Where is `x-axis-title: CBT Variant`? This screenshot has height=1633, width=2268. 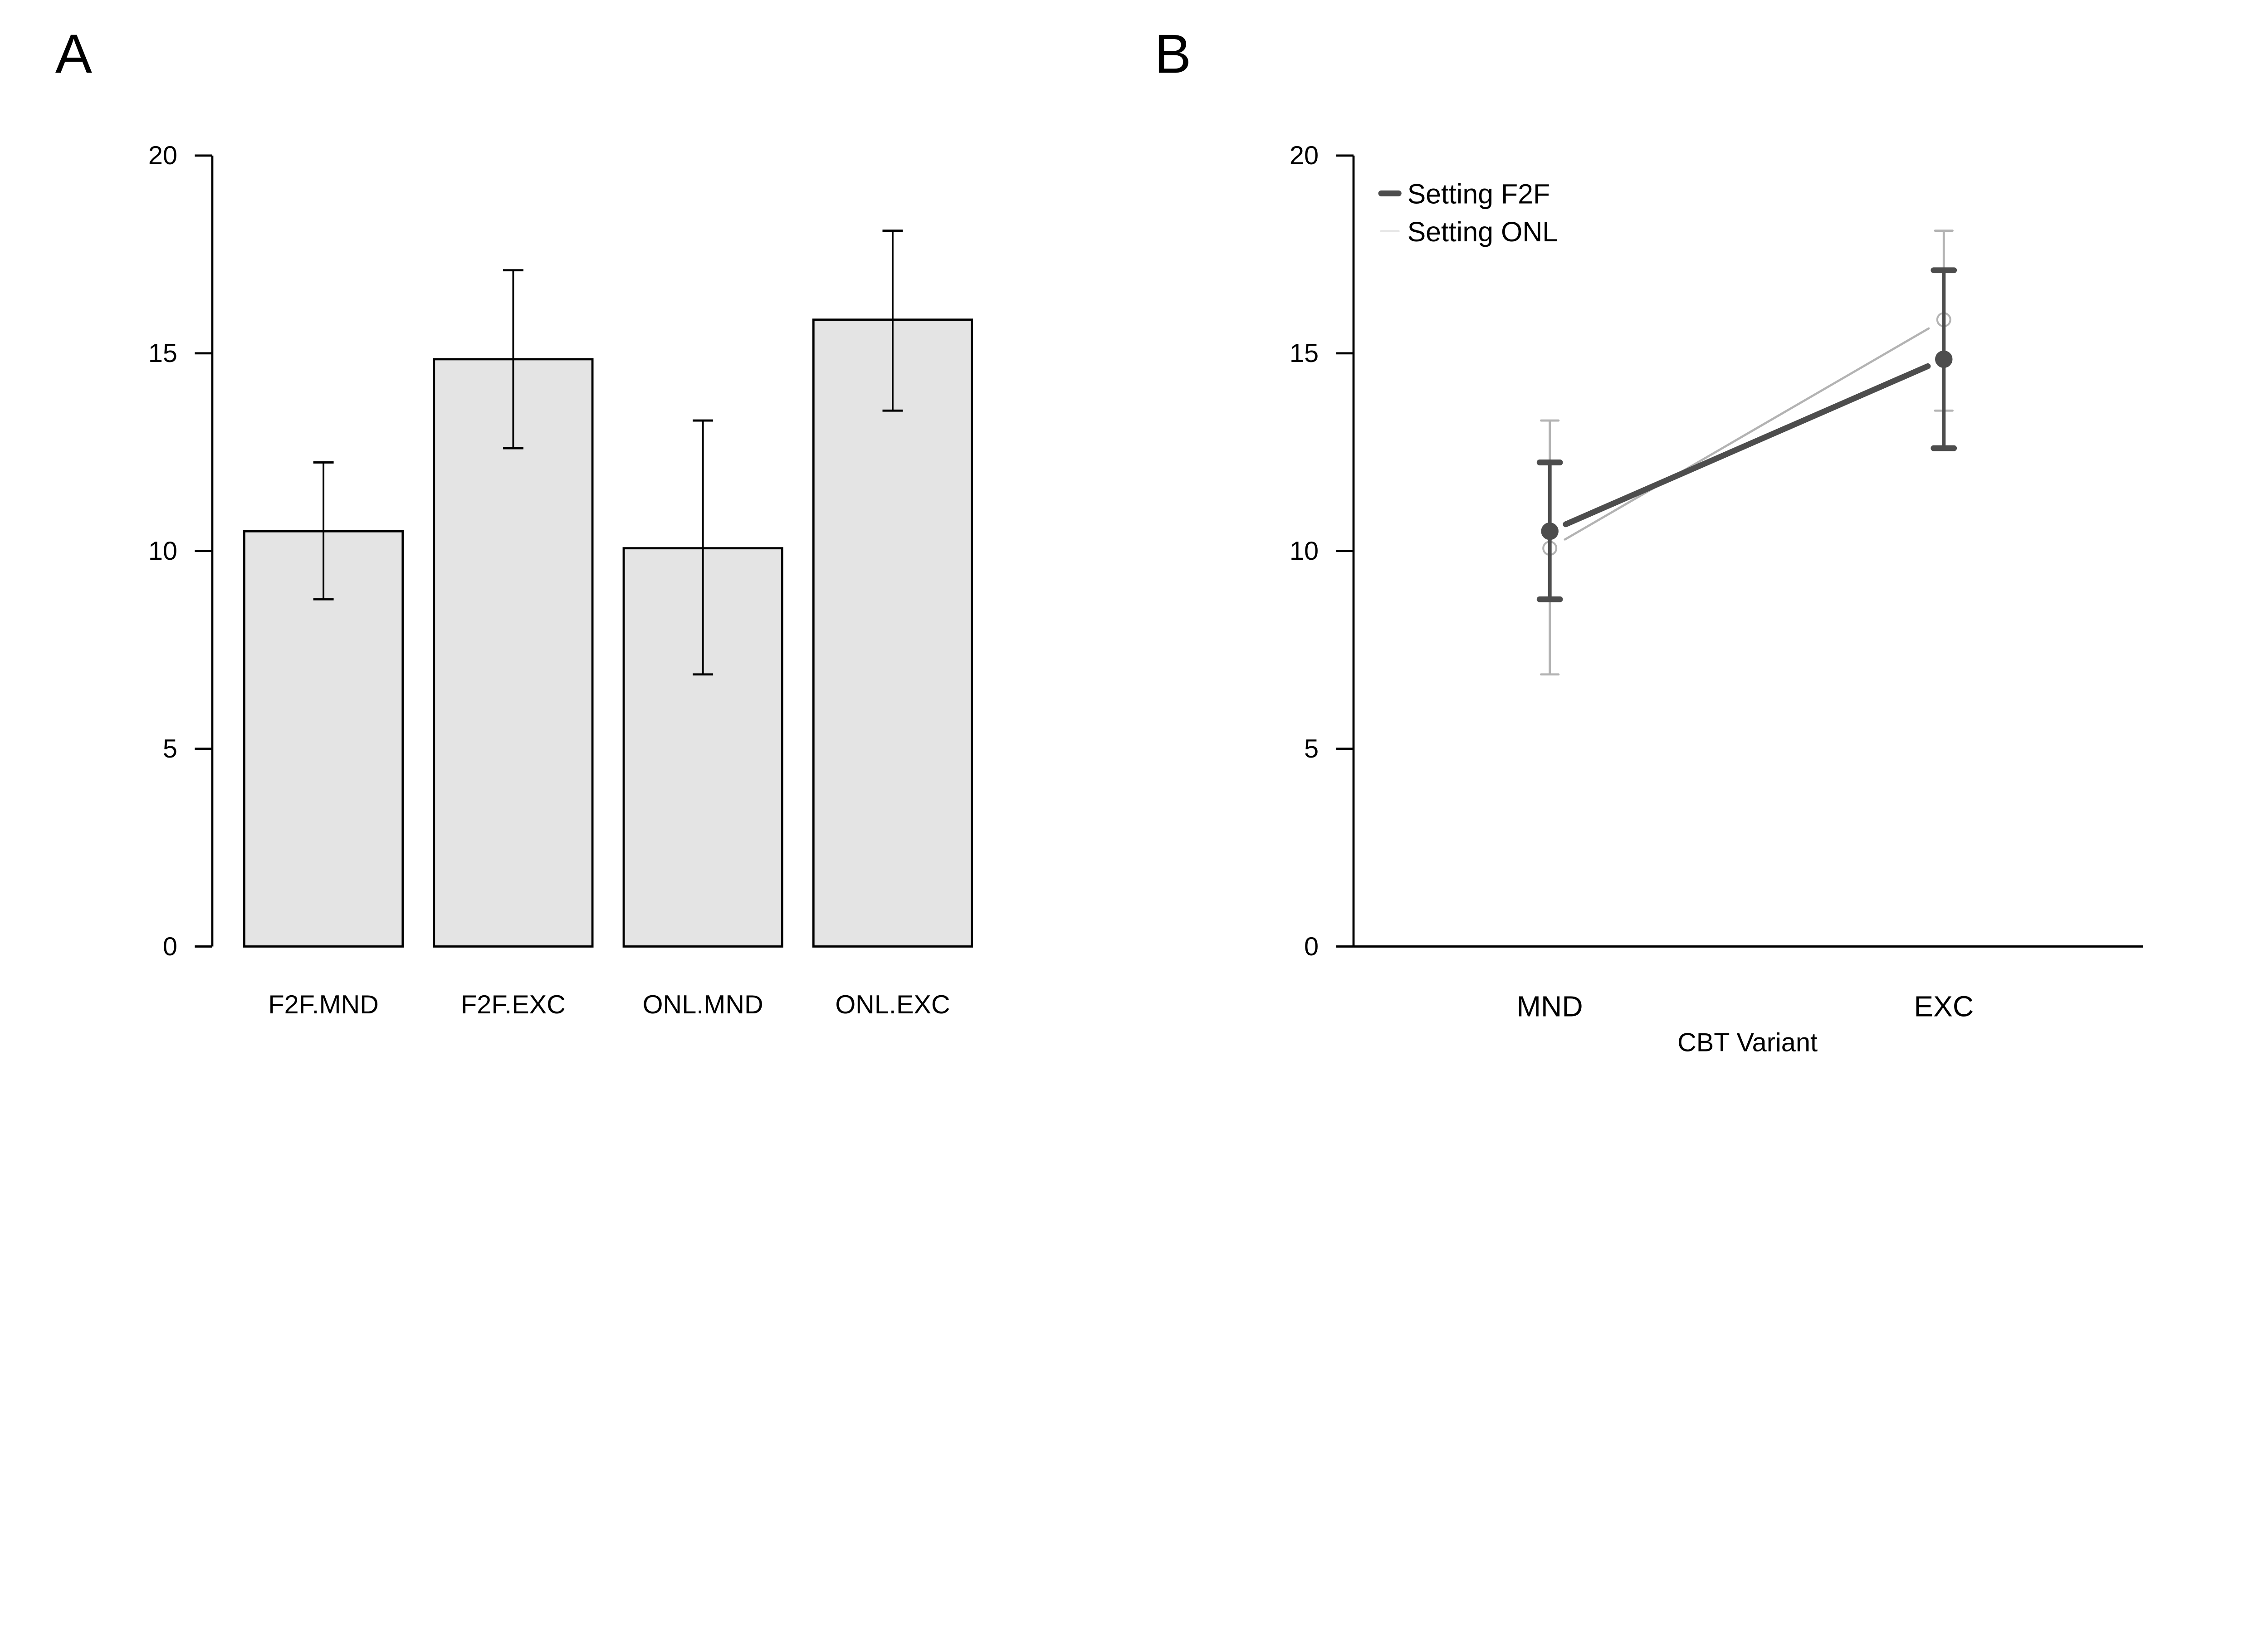
x-axis-title: CBT Variant is located at coordinates (1748, 1042).